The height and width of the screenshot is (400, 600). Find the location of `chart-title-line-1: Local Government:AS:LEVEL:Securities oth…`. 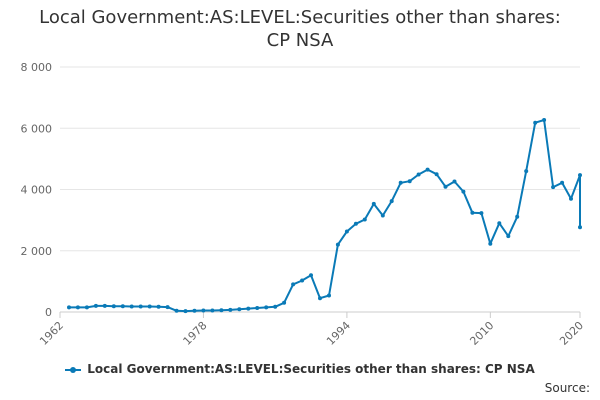

chart-title-line-1: Local Government:AS:LEVEL:Securities oth… is located at coordinates (300, 17).